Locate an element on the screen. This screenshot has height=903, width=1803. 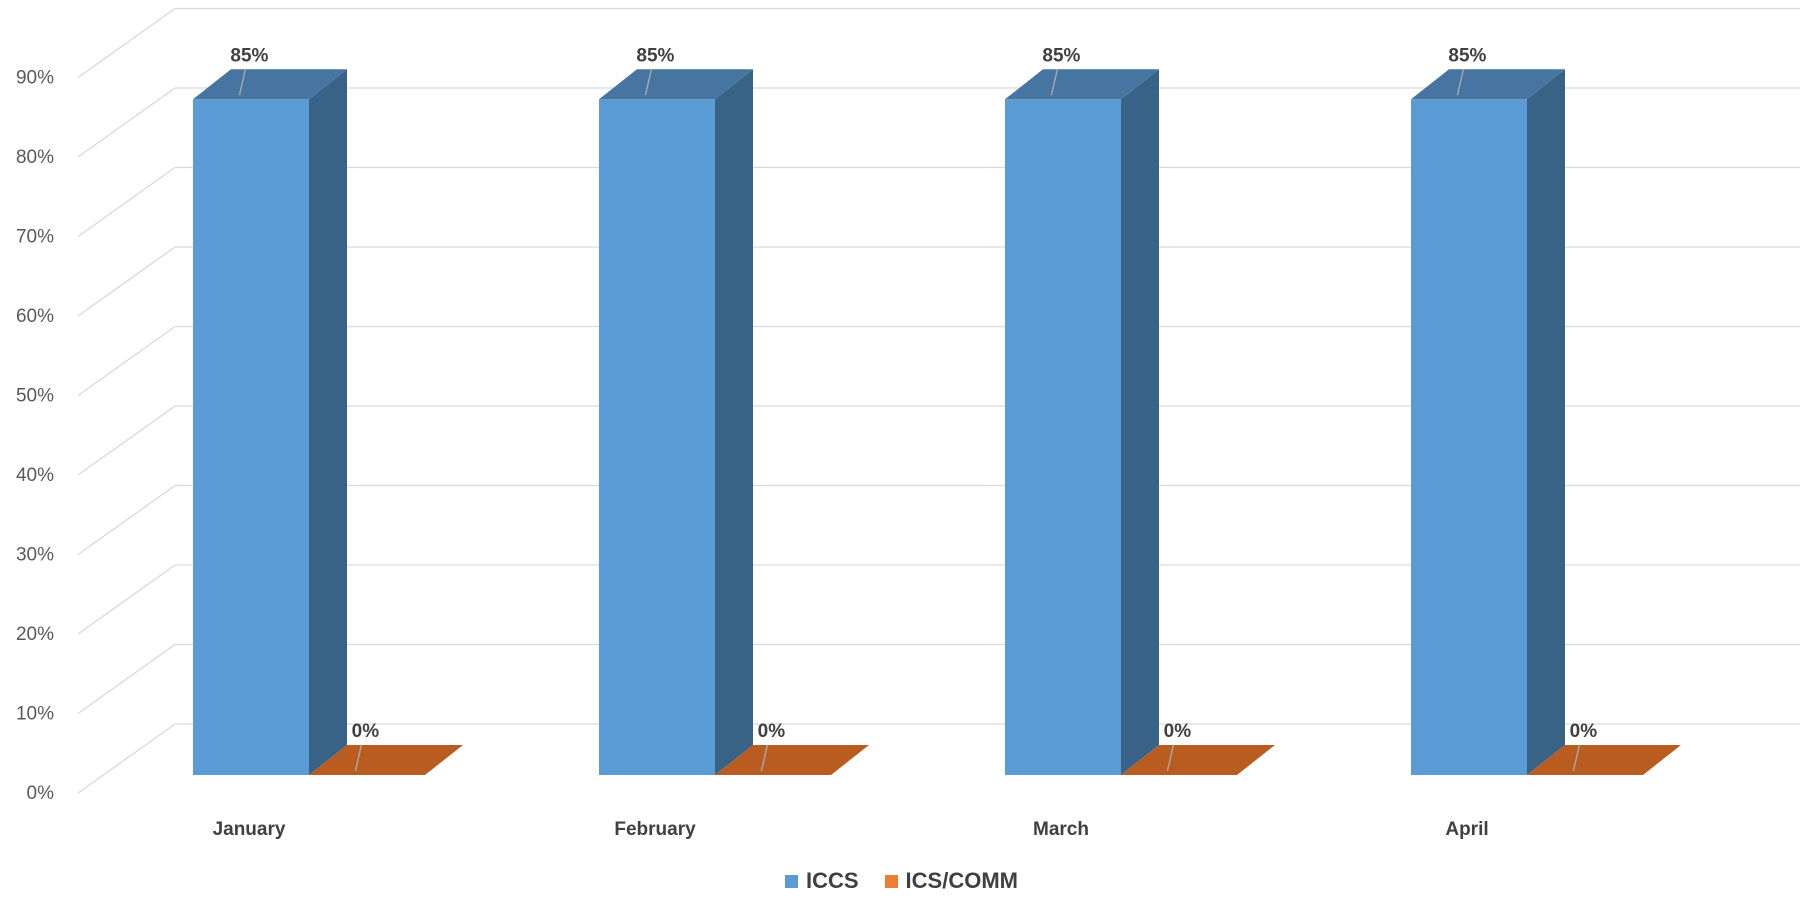
legend-label: ICCS is located at coordinates (832, 880).